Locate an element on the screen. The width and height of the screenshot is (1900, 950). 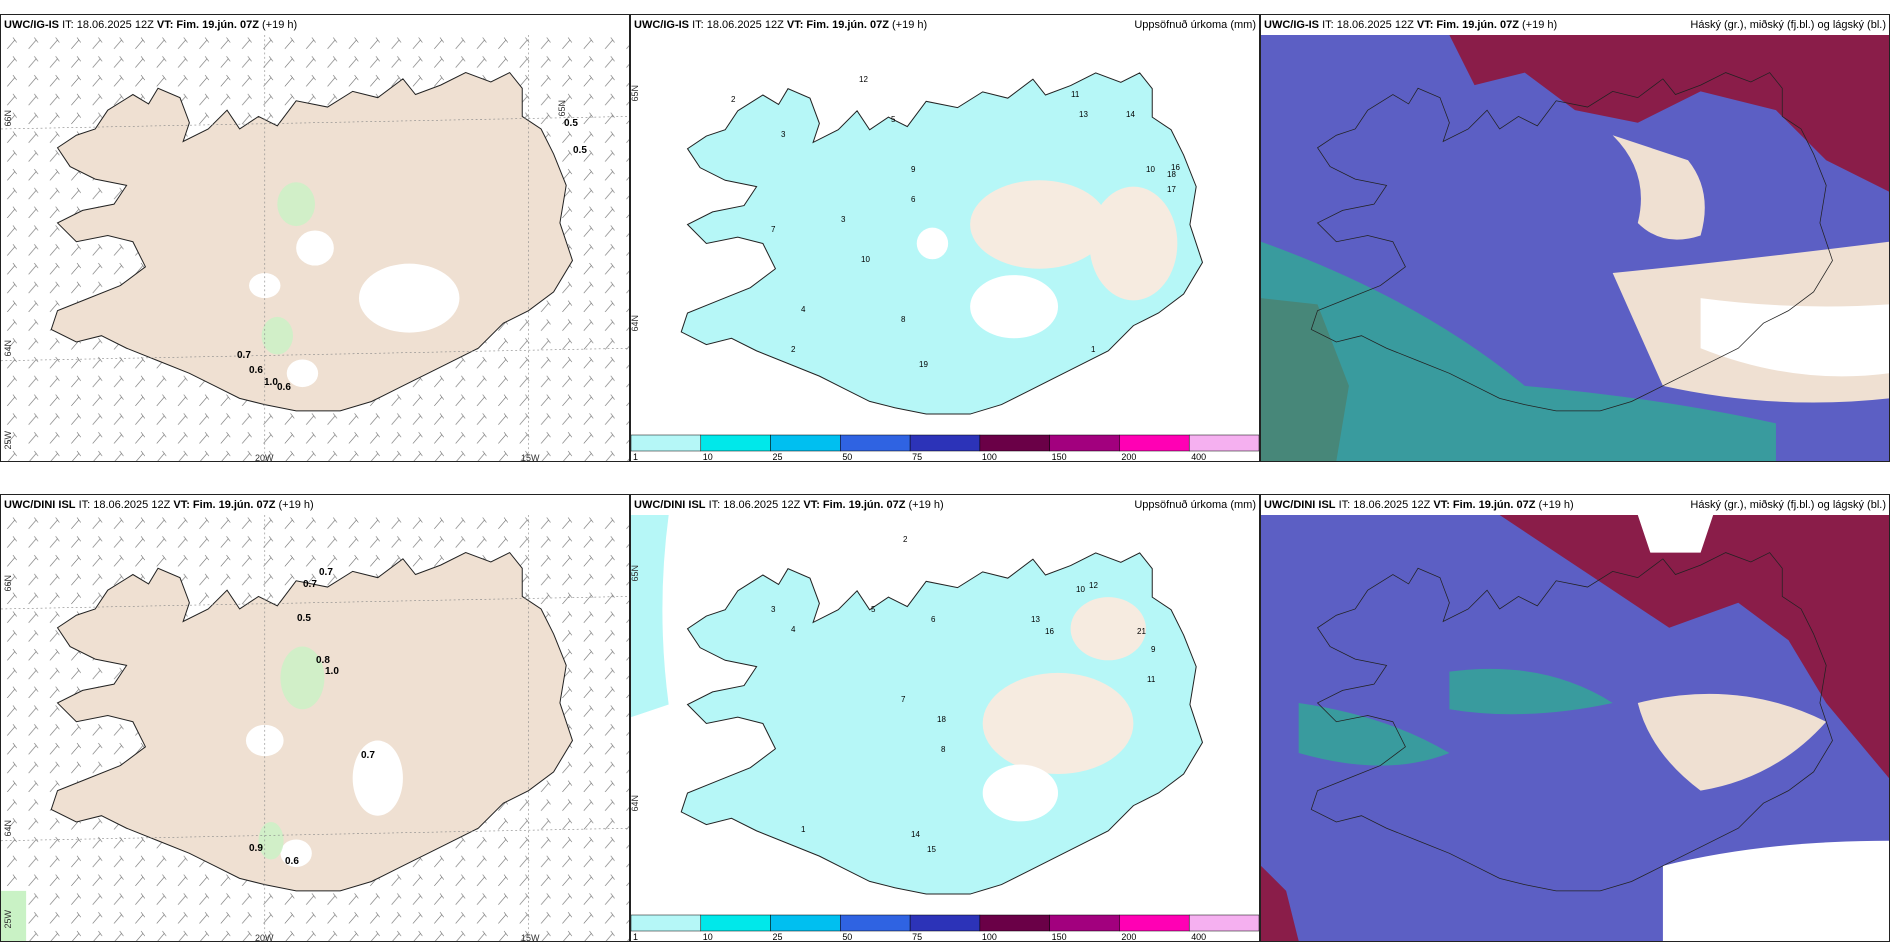
colorbar-label: 50 is located at coordinates (847, 936).